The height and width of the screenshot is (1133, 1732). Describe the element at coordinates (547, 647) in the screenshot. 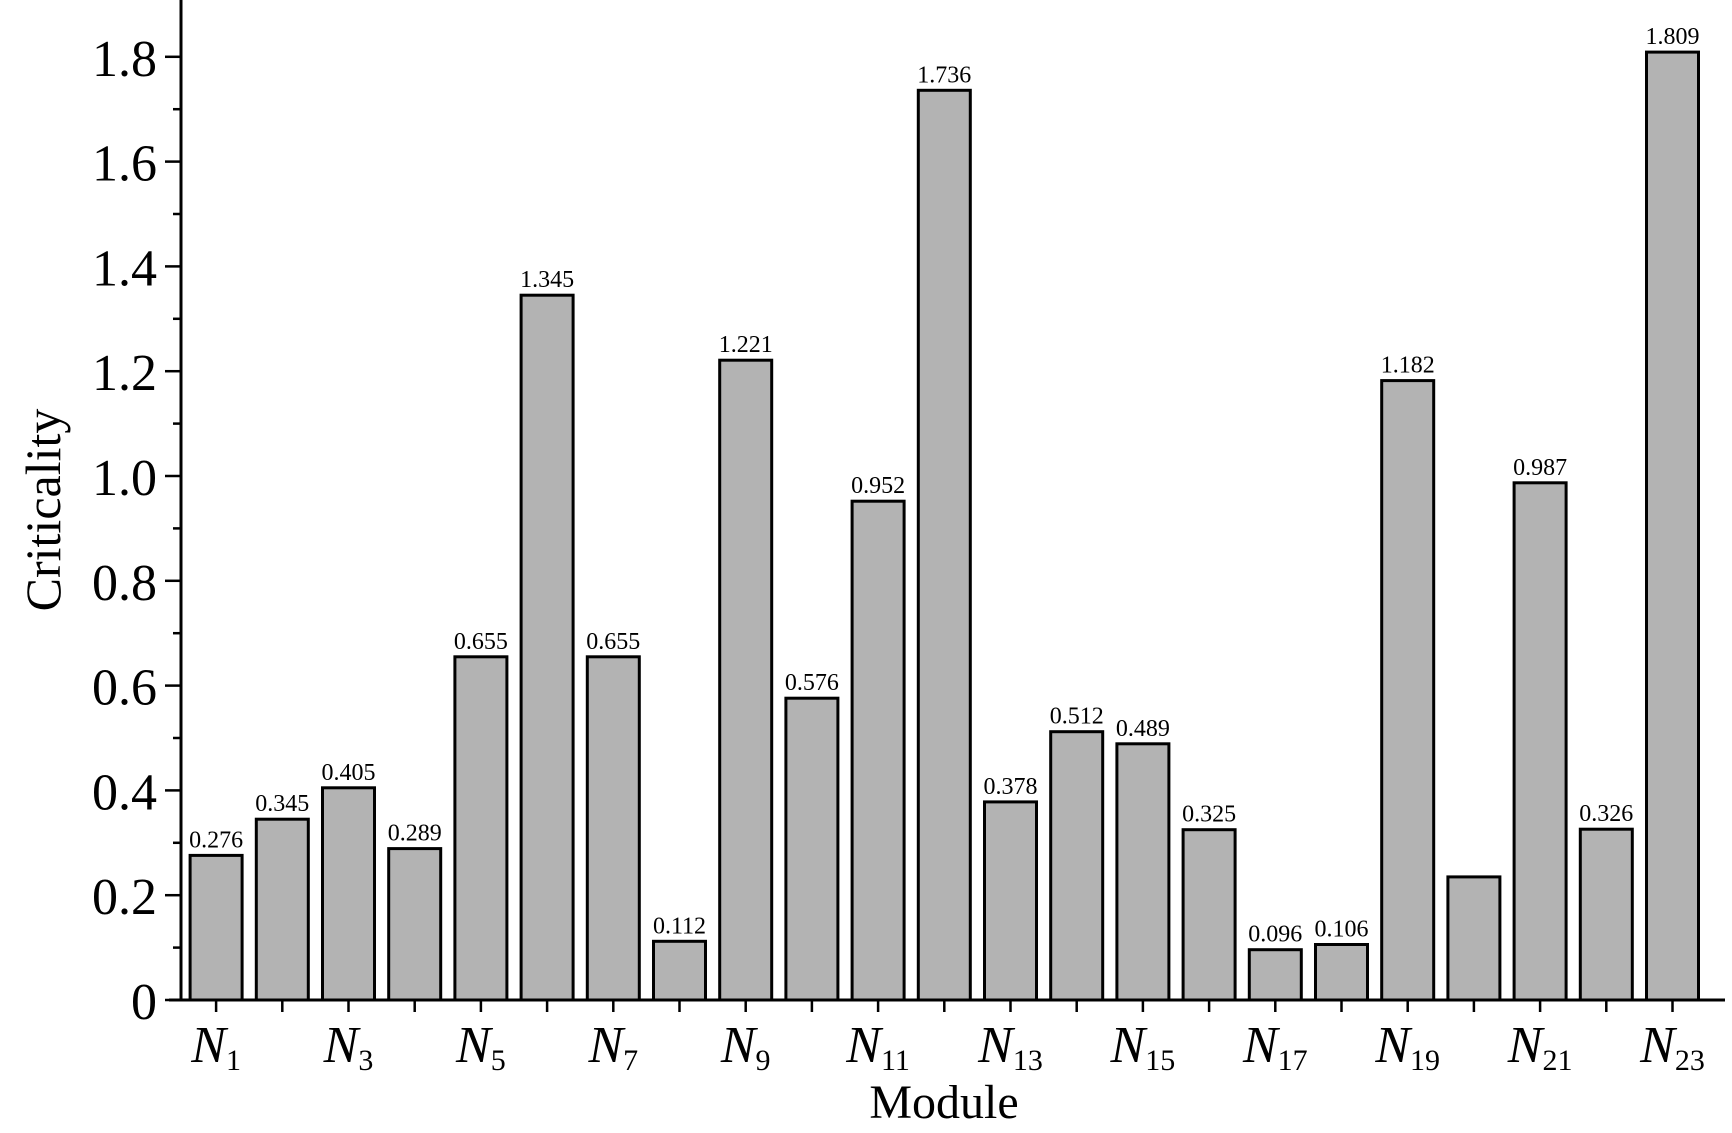

I see `bar-N6` at that location.